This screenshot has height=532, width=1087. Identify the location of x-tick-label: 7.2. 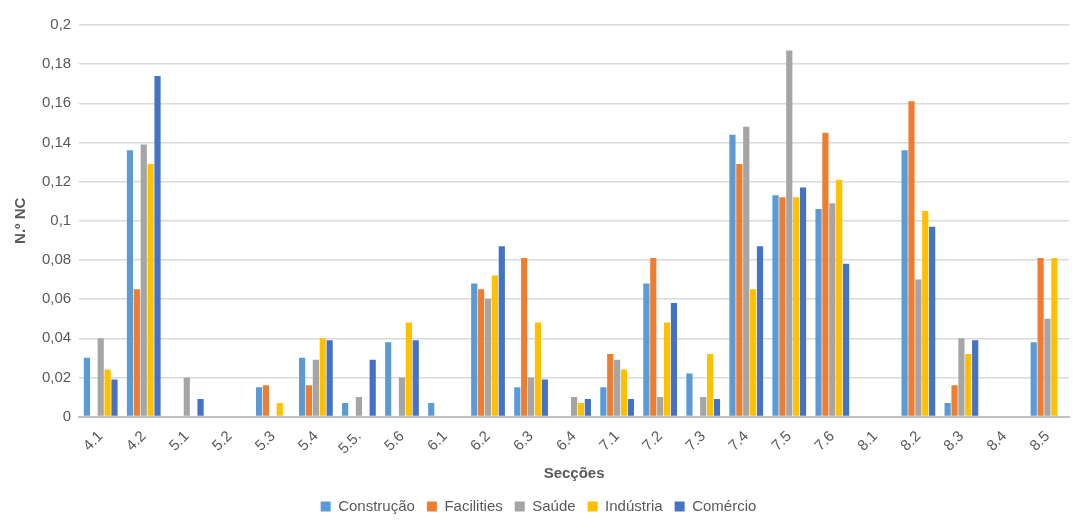
(652, 440).